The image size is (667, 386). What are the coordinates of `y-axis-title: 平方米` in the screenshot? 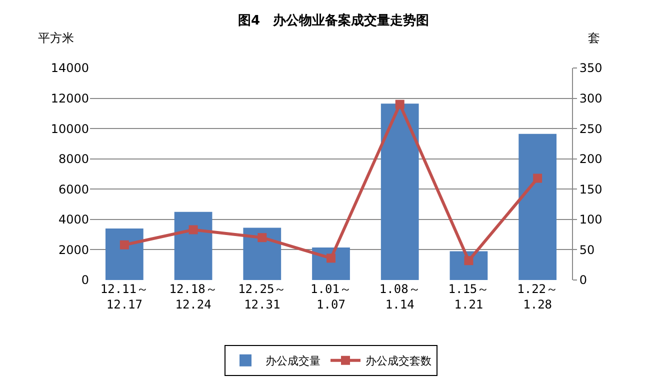 It's located at (56, 38).